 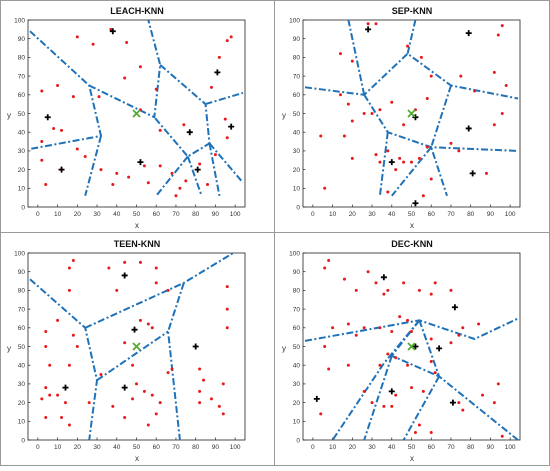 I want to click on y-tick-label: 100, so click(x=19, y=253).